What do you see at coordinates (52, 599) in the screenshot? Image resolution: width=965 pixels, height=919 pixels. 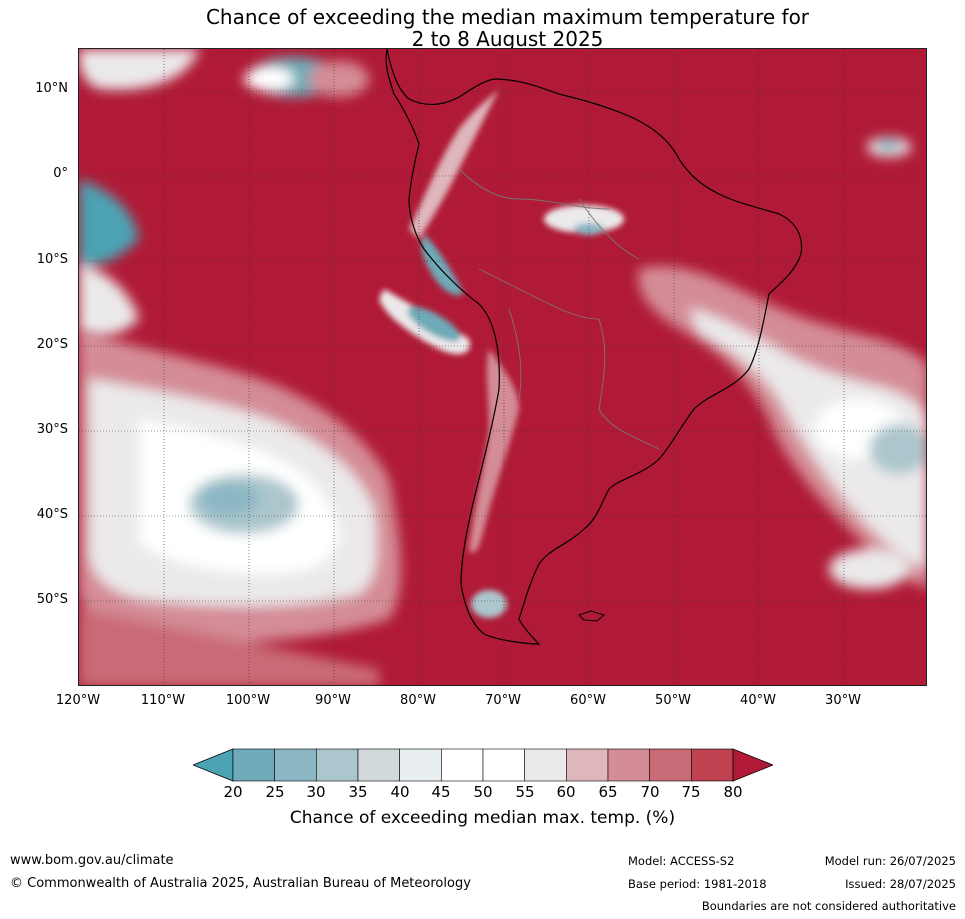 I see `lat-label-50s: 50°S` at bounding box center [52, 599].